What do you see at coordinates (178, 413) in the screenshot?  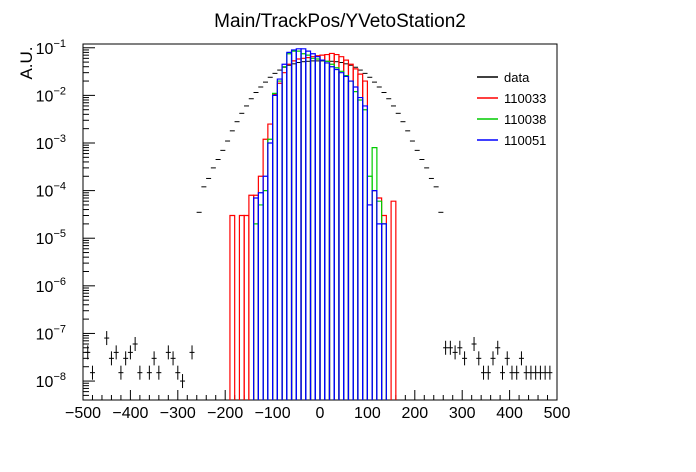 I see `x-tick-label: −300` at bounding box center [178, 413].